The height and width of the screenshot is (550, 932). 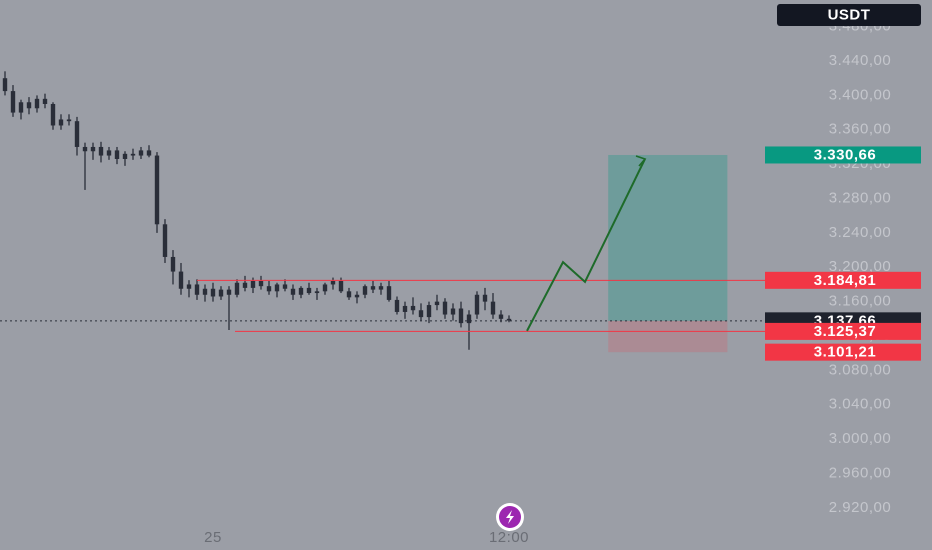 What do you see at coordinates (860, 472) in the screenshot?
I see `y-tick-label: 2.960,00` at bounding box center [860, 472].